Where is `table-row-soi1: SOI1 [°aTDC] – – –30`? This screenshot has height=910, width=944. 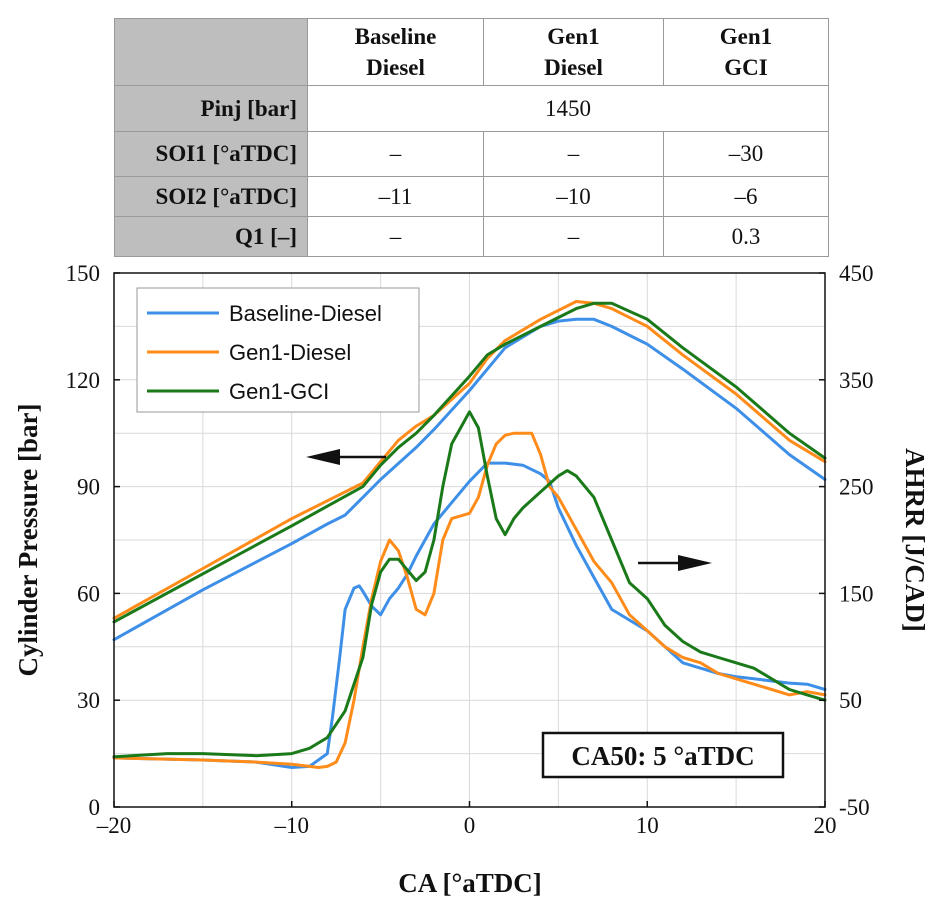 table-row-soi1: SOI1 [°aTDC] – – –30 is located at coordinates (471, 154).